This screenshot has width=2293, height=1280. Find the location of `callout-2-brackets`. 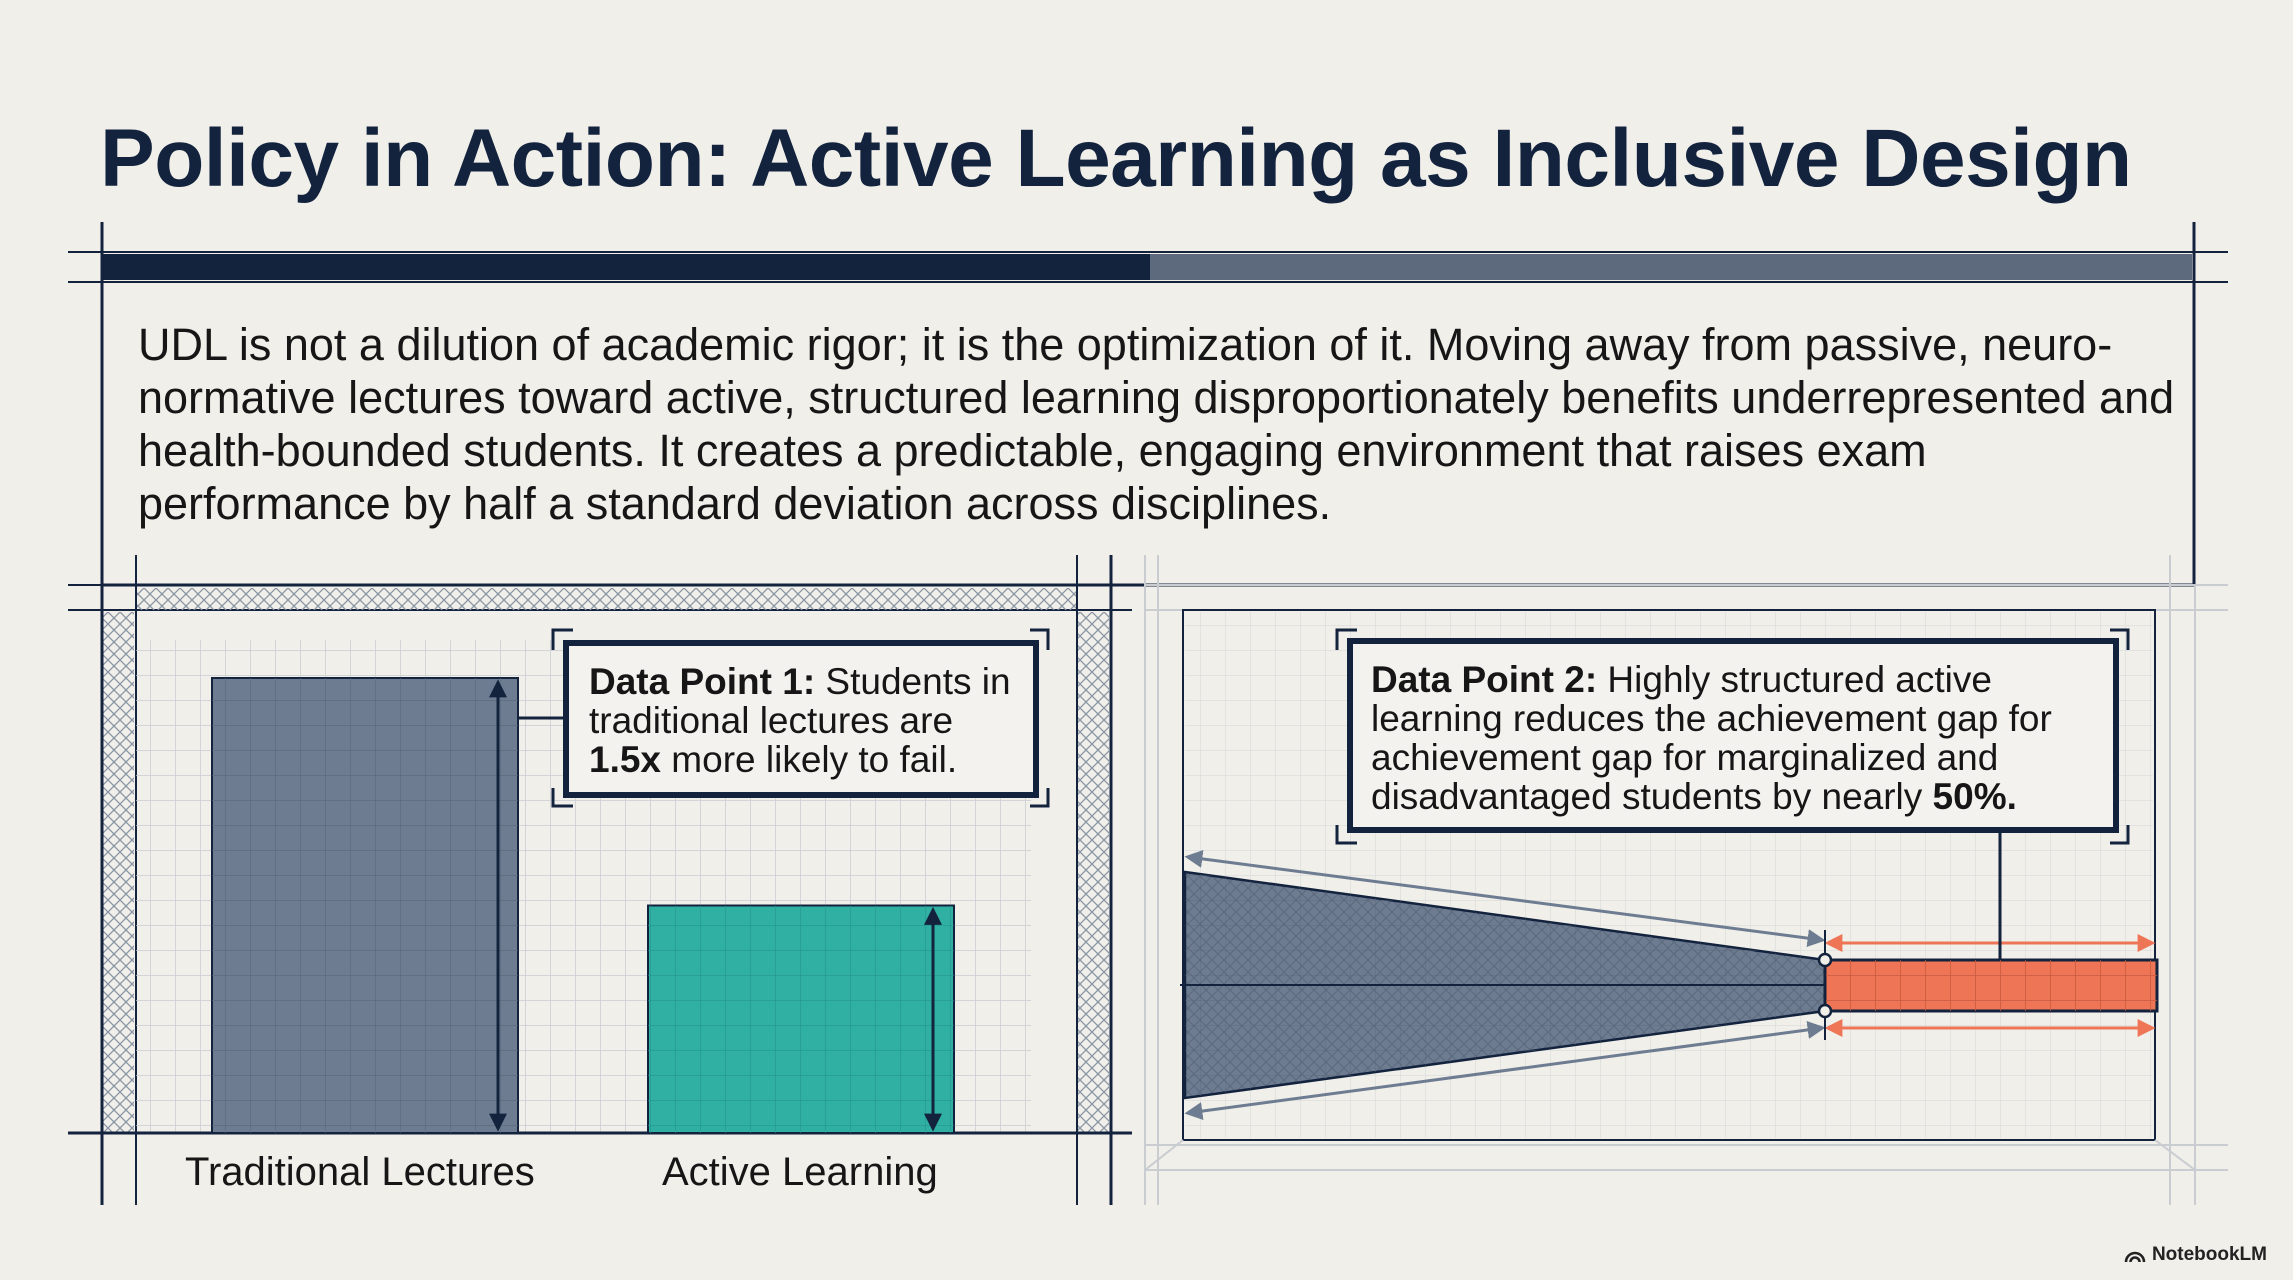

callout-2-brackets is located at coordinates (1732, 736).